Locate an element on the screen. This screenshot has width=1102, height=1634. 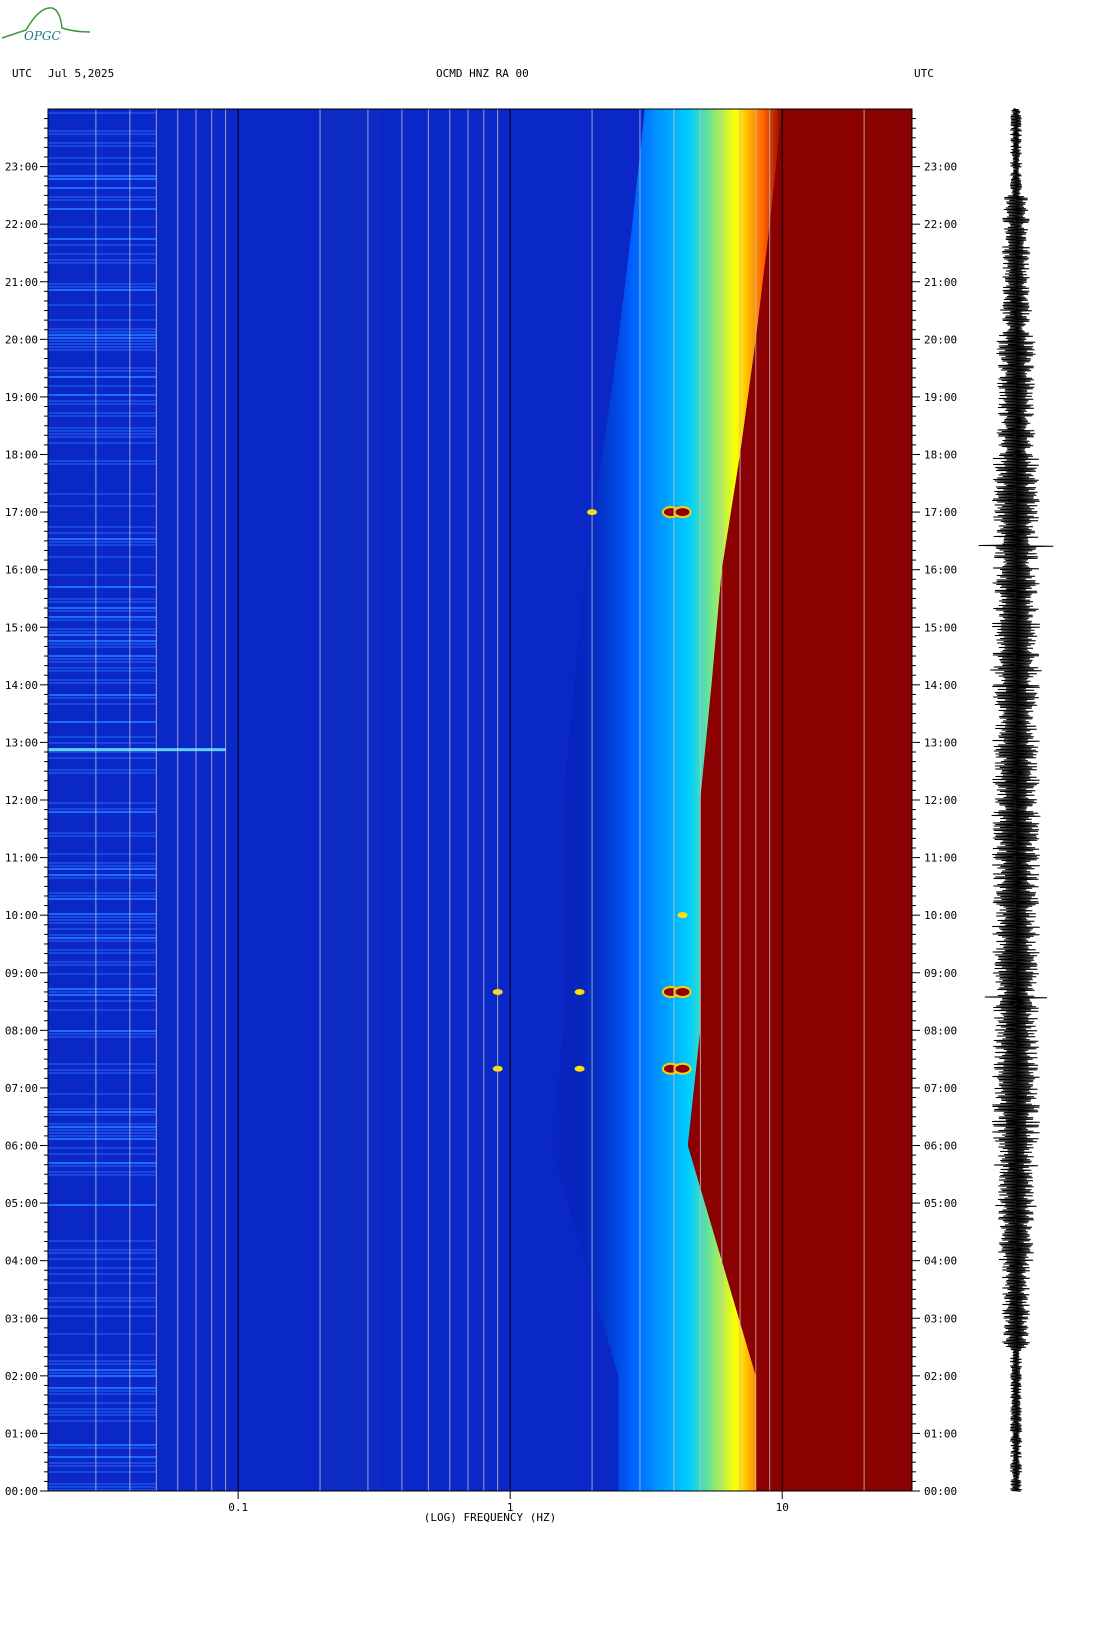
y-tick-label-left: 19:00 is located at coordinates (21, 397).